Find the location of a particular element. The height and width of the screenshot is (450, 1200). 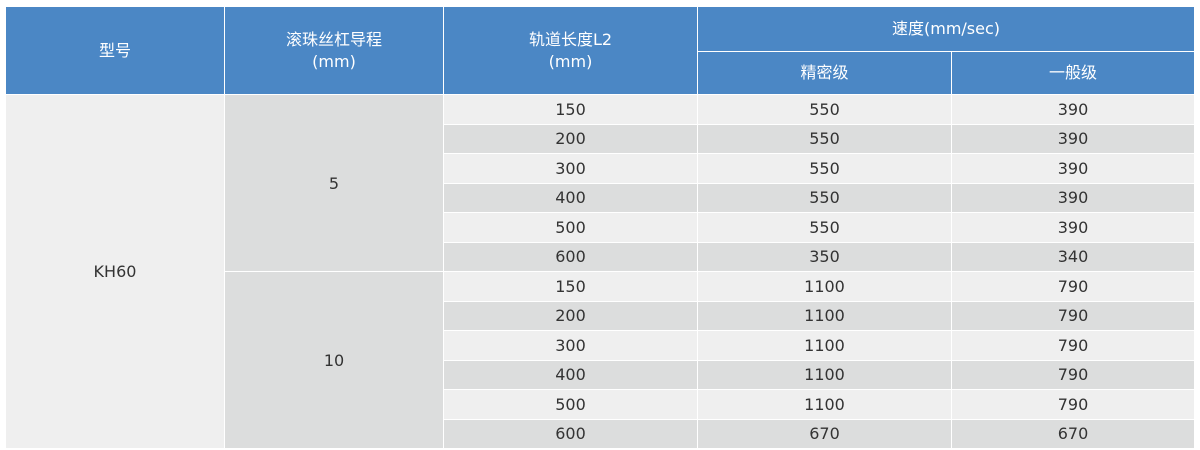

precision-cell: 350 is located at coordinates (824, 256).